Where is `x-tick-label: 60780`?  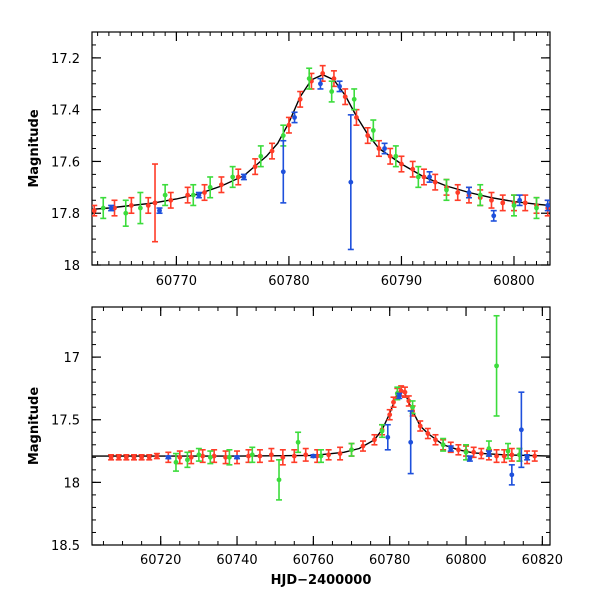 x-tick-label: 60780 is located at coordinates (389, 560).